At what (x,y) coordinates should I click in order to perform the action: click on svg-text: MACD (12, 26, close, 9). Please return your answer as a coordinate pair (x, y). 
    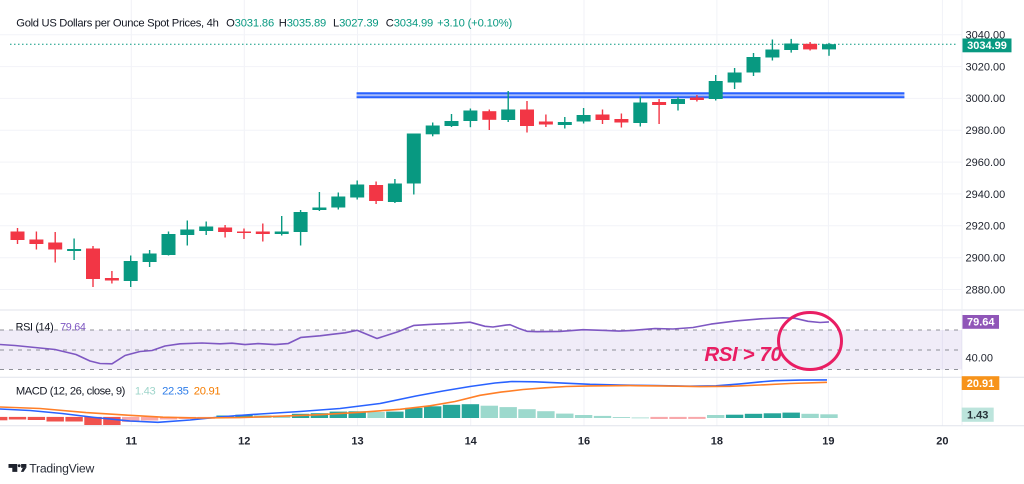
    Looking at the image, I should click on (71, 392).